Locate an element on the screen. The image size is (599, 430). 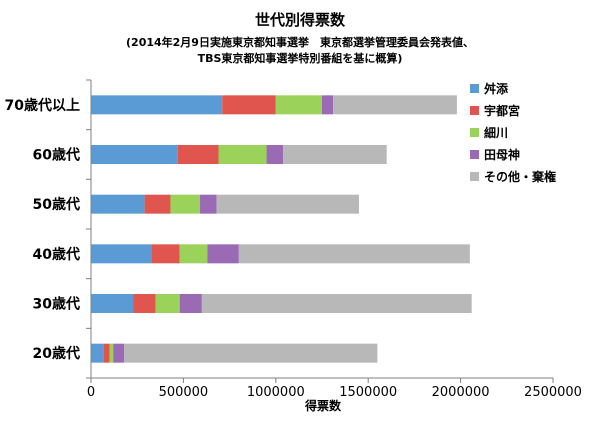
category-label: 20歳代 is located at coordinates (56, 353).